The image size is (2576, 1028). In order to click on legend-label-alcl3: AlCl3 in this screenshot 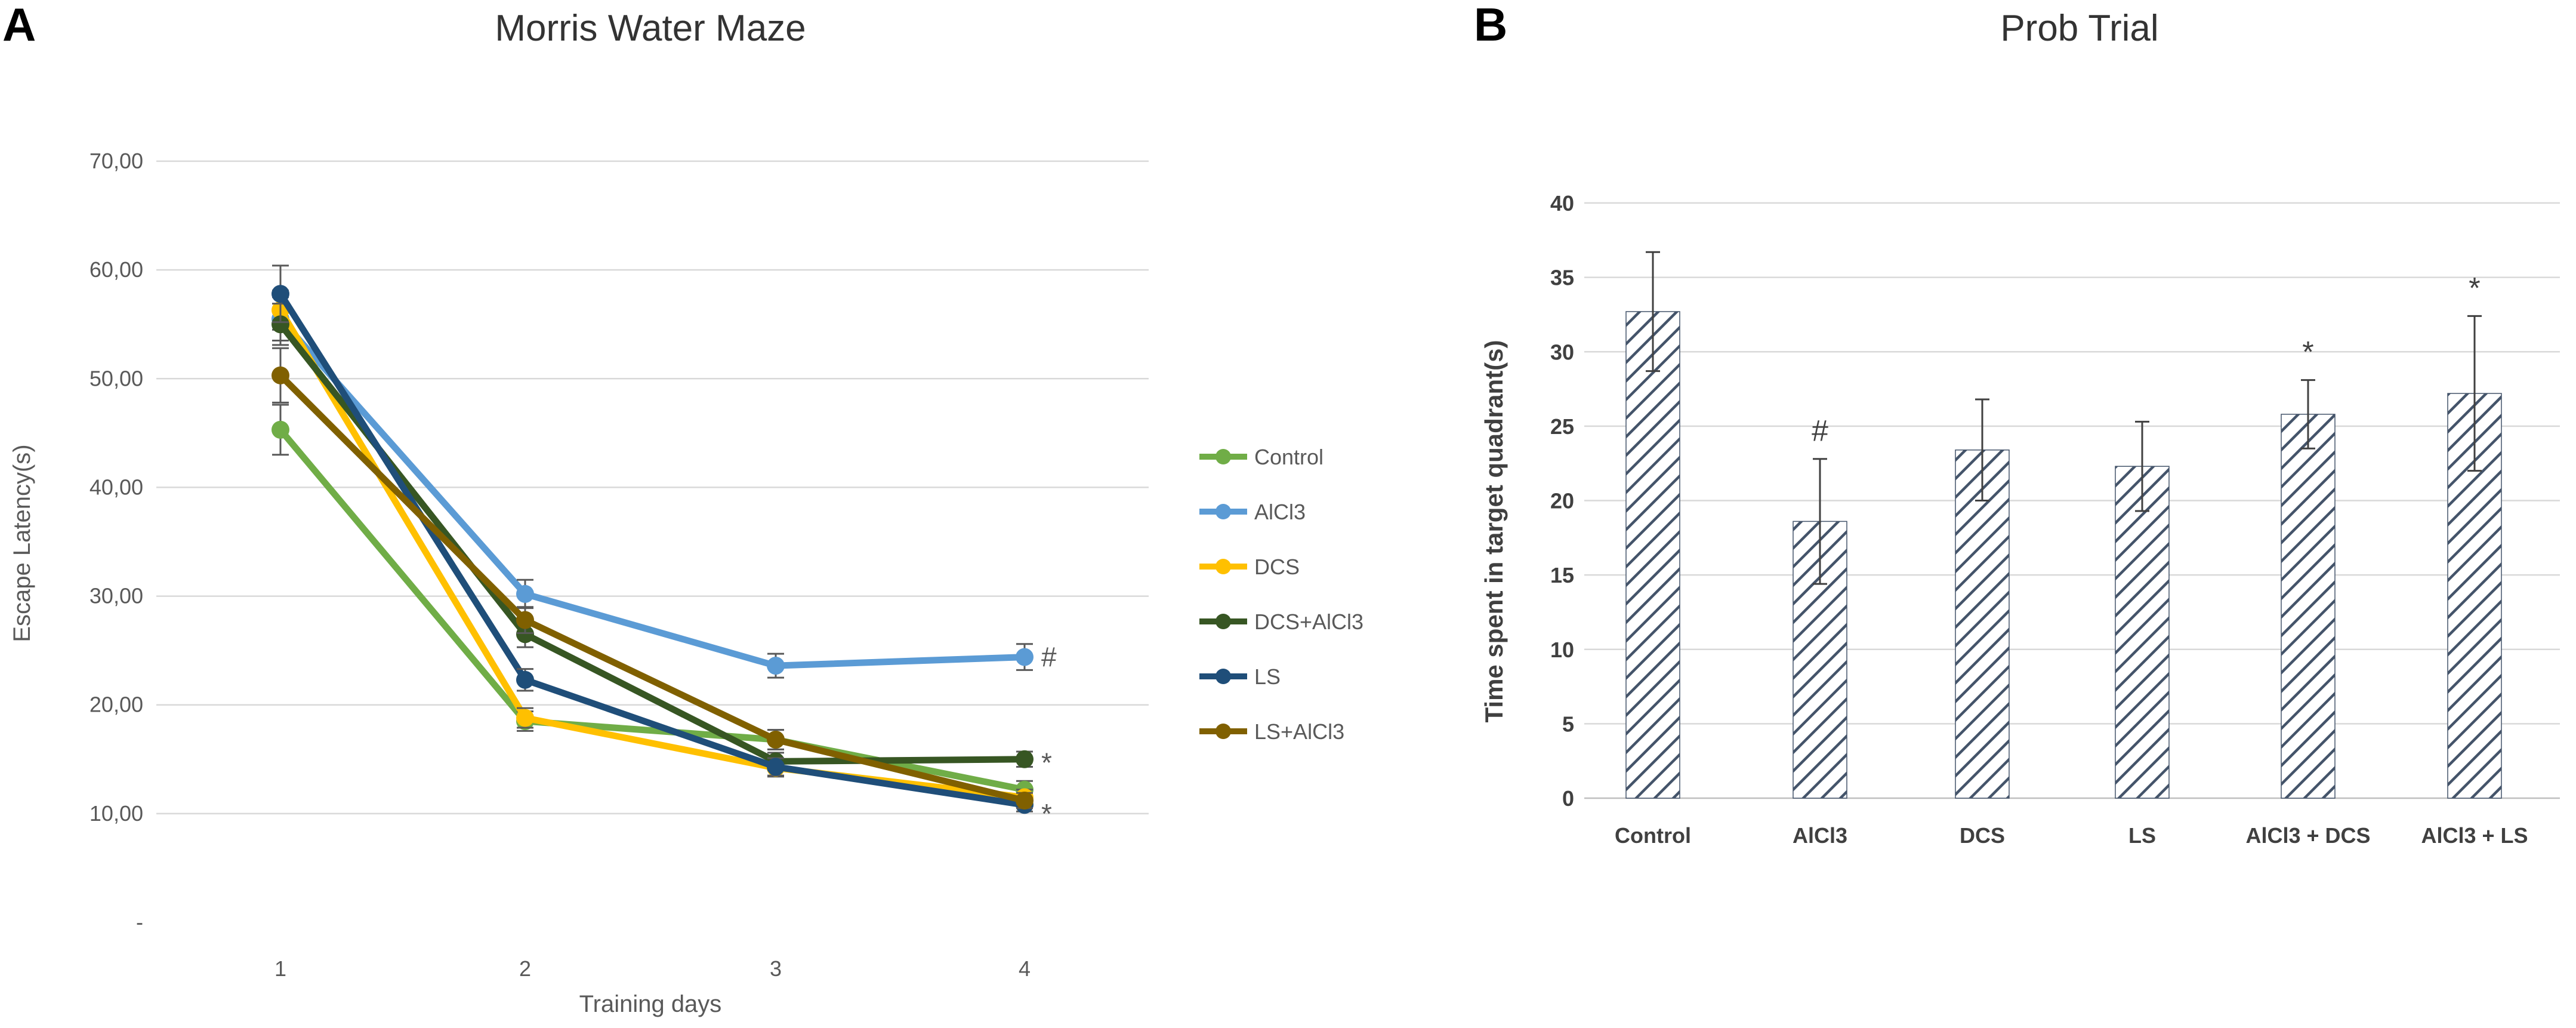, I will do `click(1280, 512)`.